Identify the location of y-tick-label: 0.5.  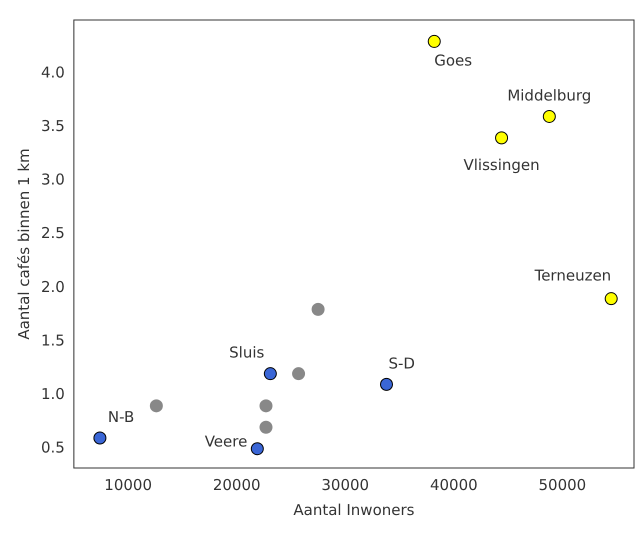
(52, 447).